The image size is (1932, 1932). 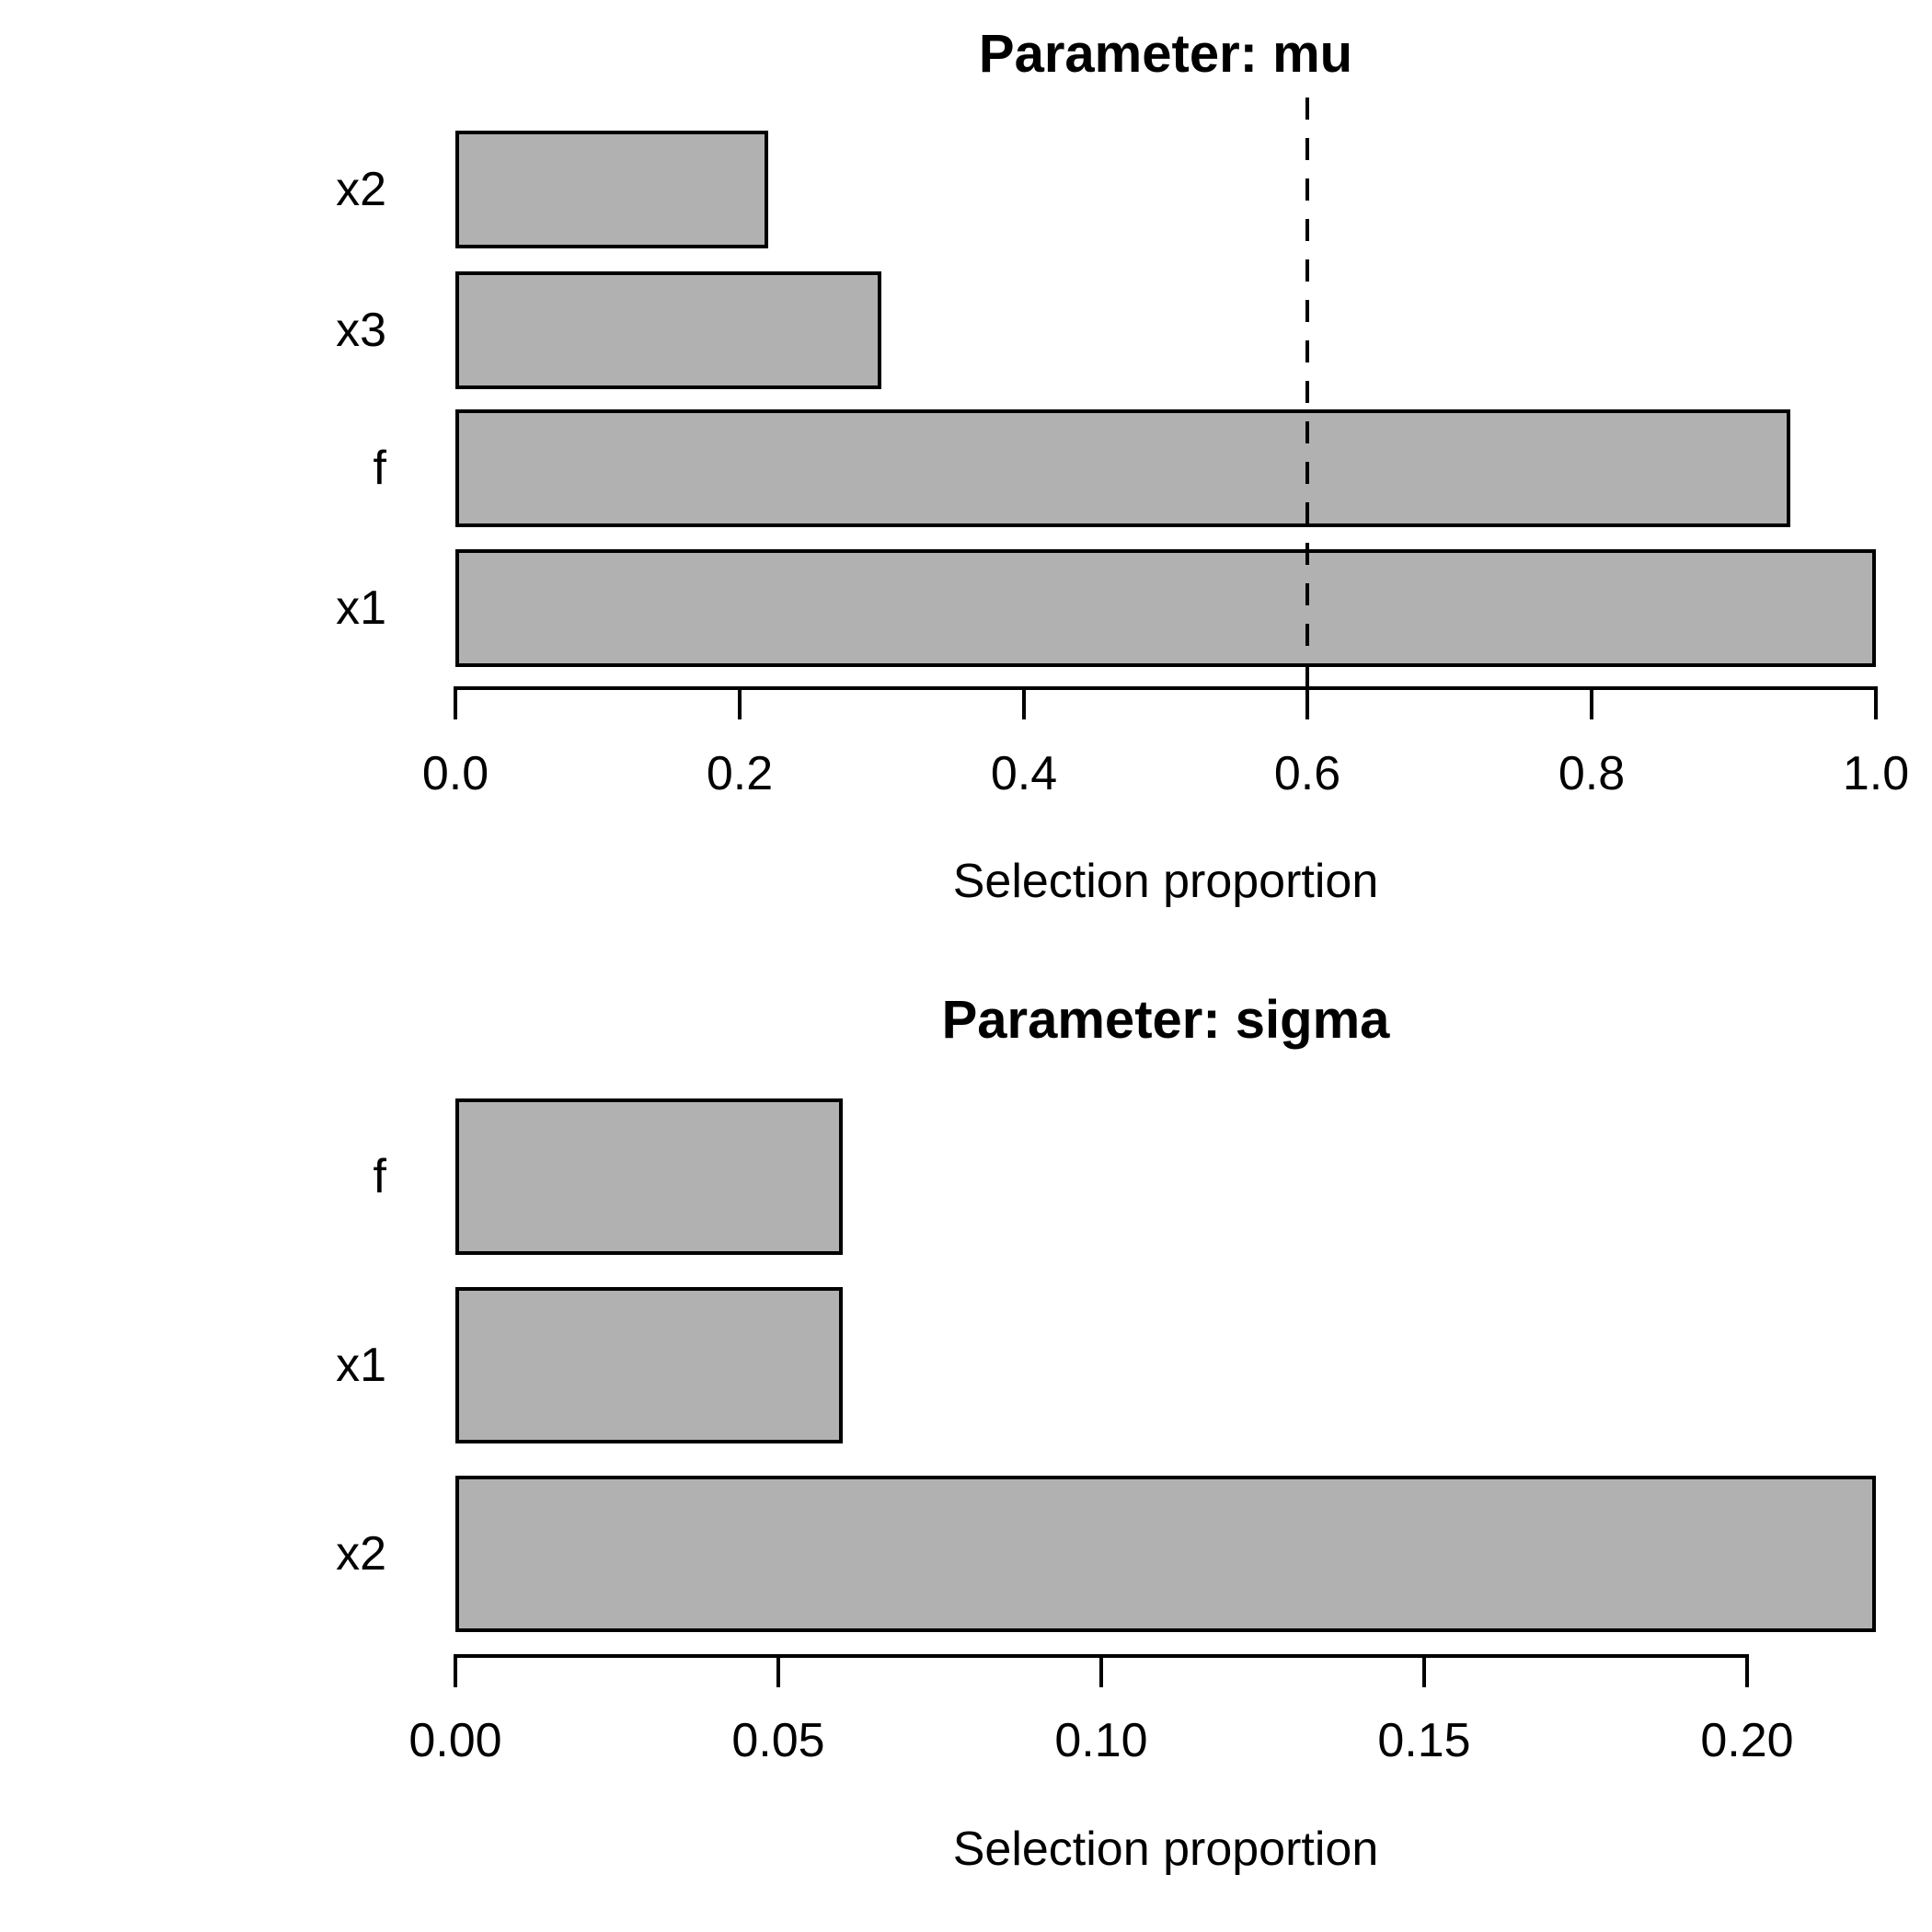 I want to click on x-tick-label: 0.15, so click(x=1424, y=1740).